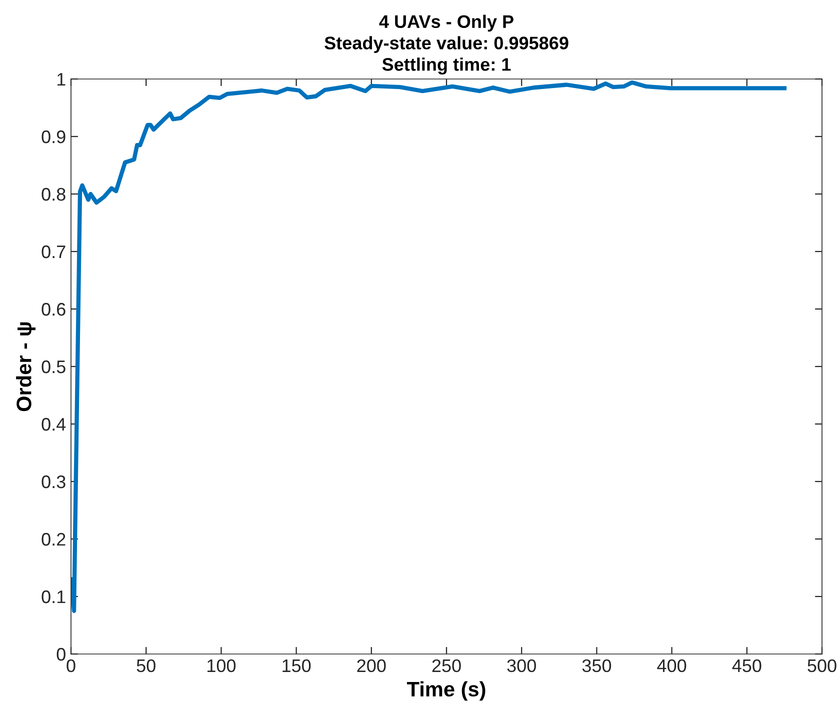 Image resolution: width=838 pixels, height=711 pixels. What do you see at coordinates (521, 665) in the screenshot?
I see `x-tick-label: 300` at bounding box center [521, 665].